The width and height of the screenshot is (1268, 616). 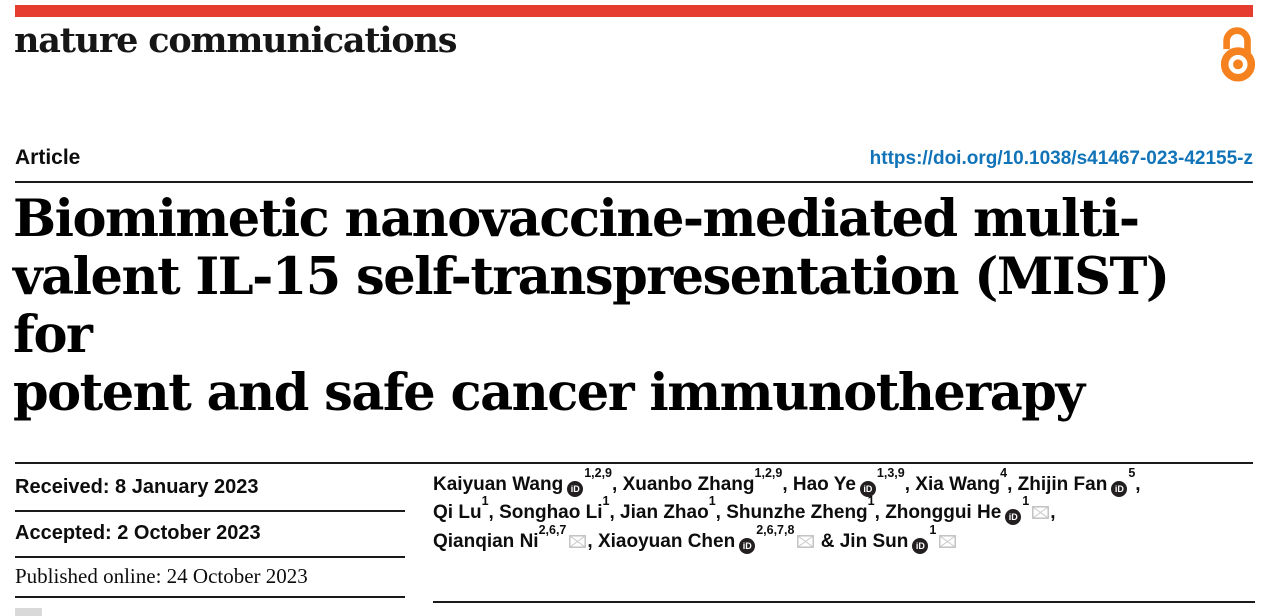 I want to click on author-name: Zhijin Fan, so click(x=1062, y=484).